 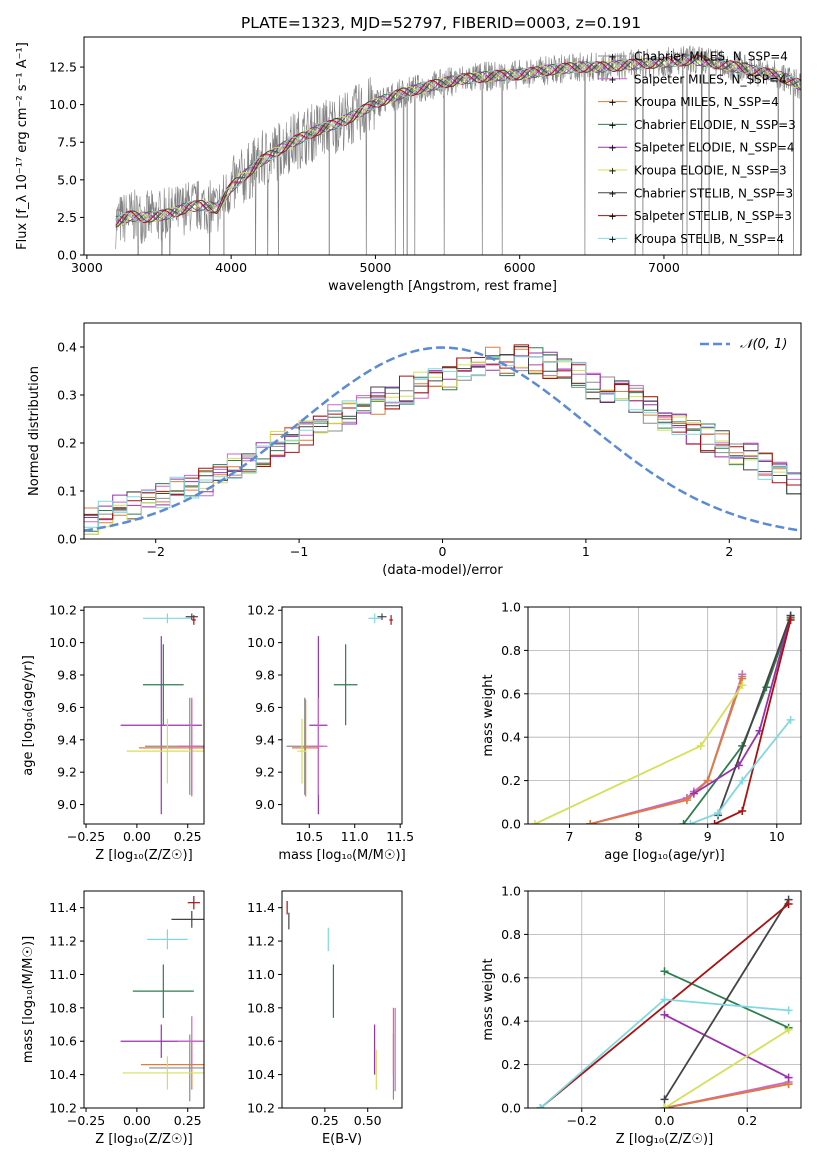 What do you see at coordinates (355, 836) in the screenshot?
I see `x-tick-label: 11.0` at bounding box center [355, 836].